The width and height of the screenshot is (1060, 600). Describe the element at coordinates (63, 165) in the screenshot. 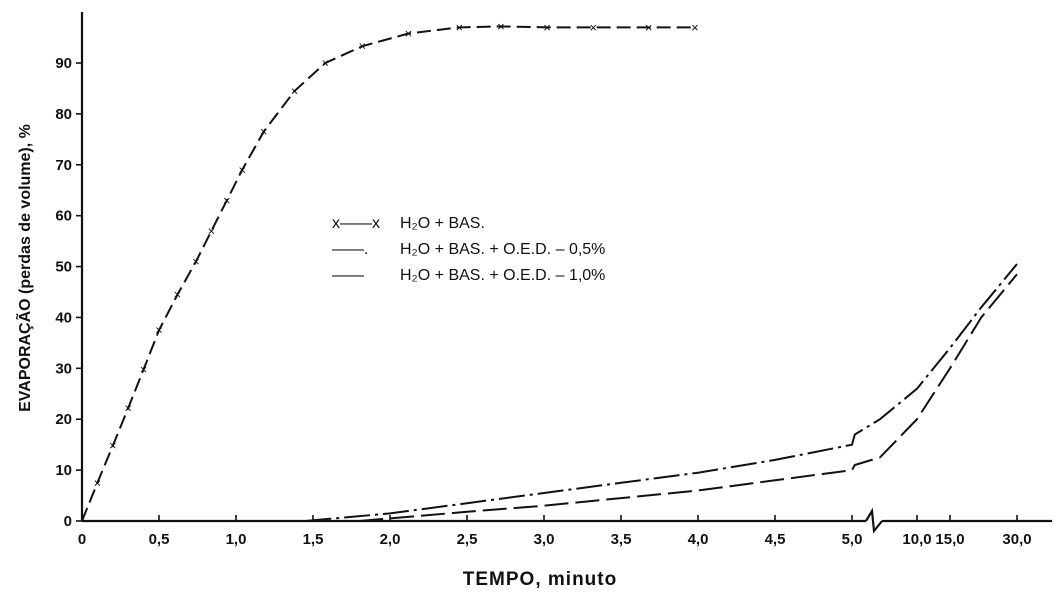

I see `y-tick-label: 70` at that location.